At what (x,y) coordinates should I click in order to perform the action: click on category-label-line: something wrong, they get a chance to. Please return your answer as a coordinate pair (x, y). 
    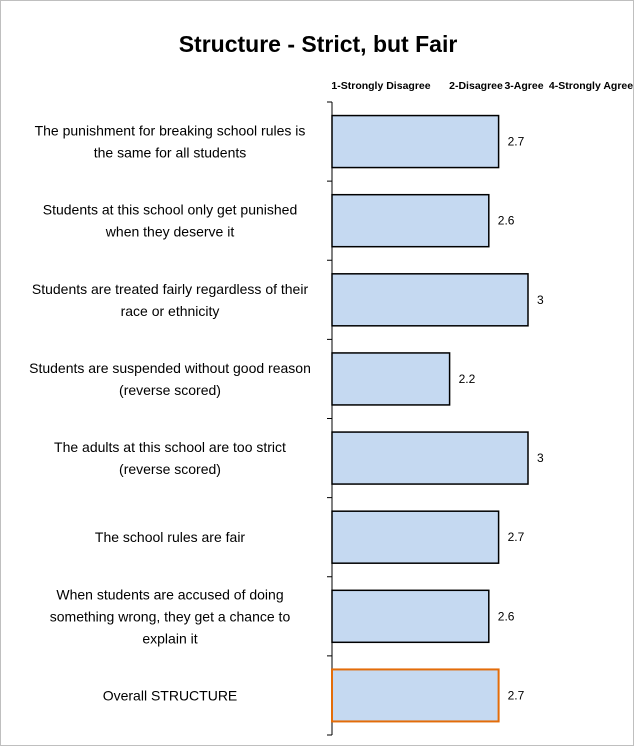
    Looking at the image, I should click on (170, 616).